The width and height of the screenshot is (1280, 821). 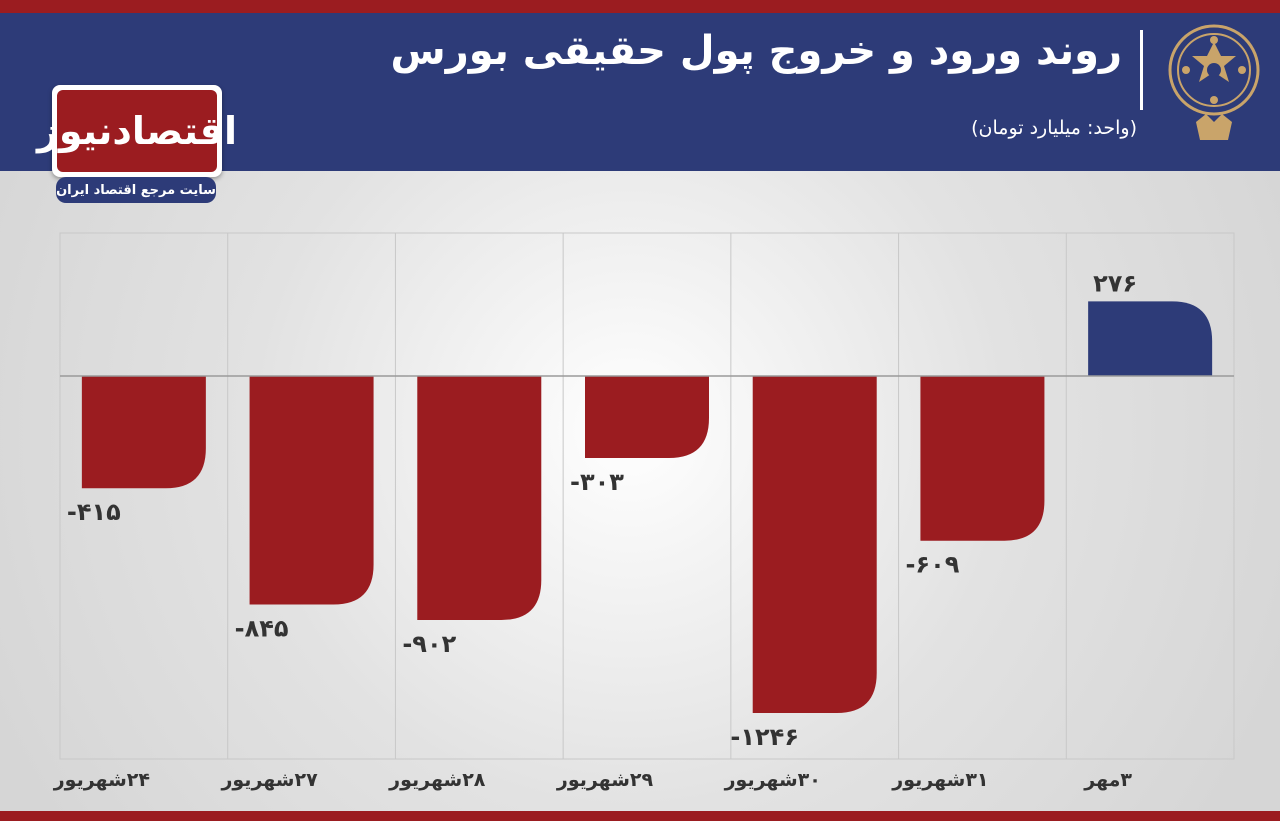 What do you see at coordinates (437, 780) in the screenshot?
I see `x-tick-label: ۲۸شهریور` at bounding box center [437, 780].